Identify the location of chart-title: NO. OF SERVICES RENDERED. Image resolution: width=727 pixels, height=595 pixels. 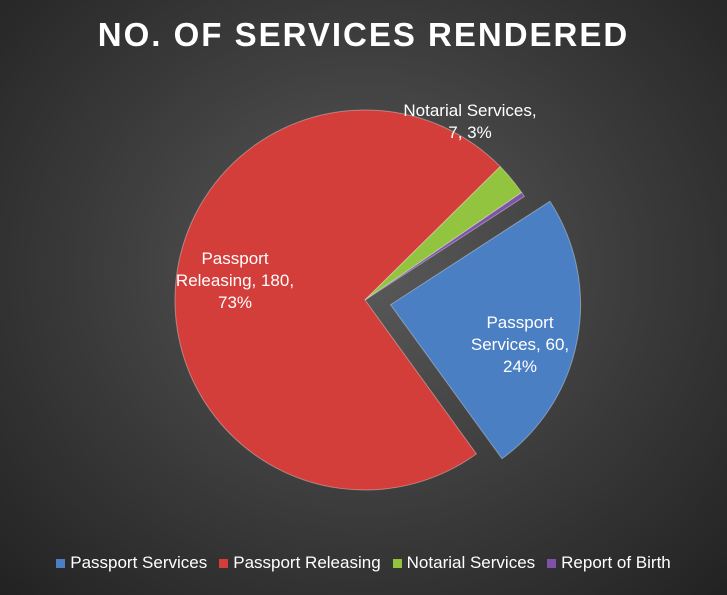
(363, 34).